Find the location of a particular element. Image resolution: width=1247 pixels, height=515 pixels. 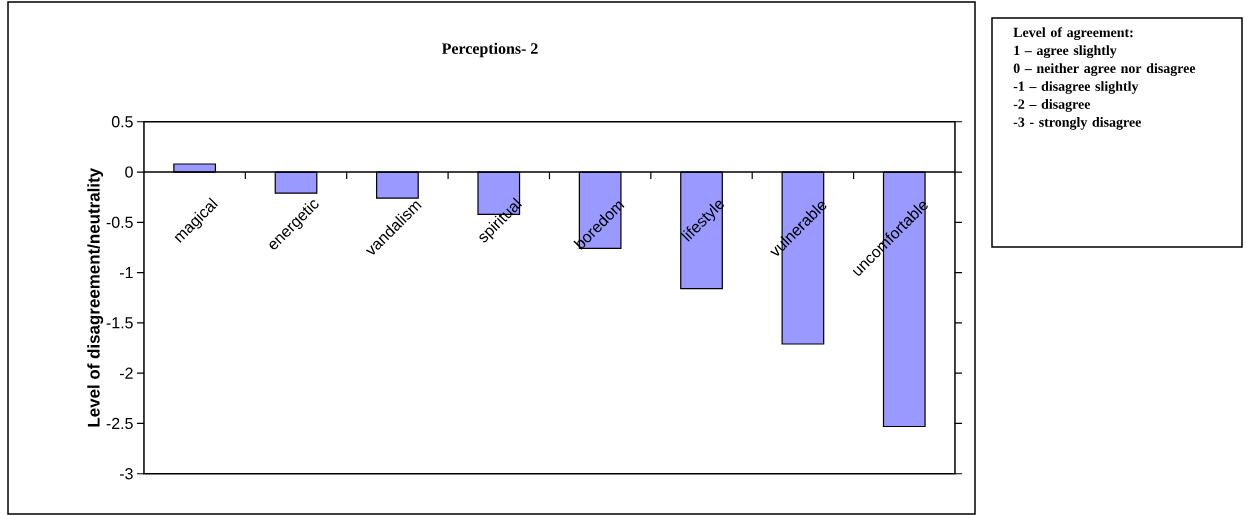

y-tick-label: -3 is located at coordinates (126, 474).